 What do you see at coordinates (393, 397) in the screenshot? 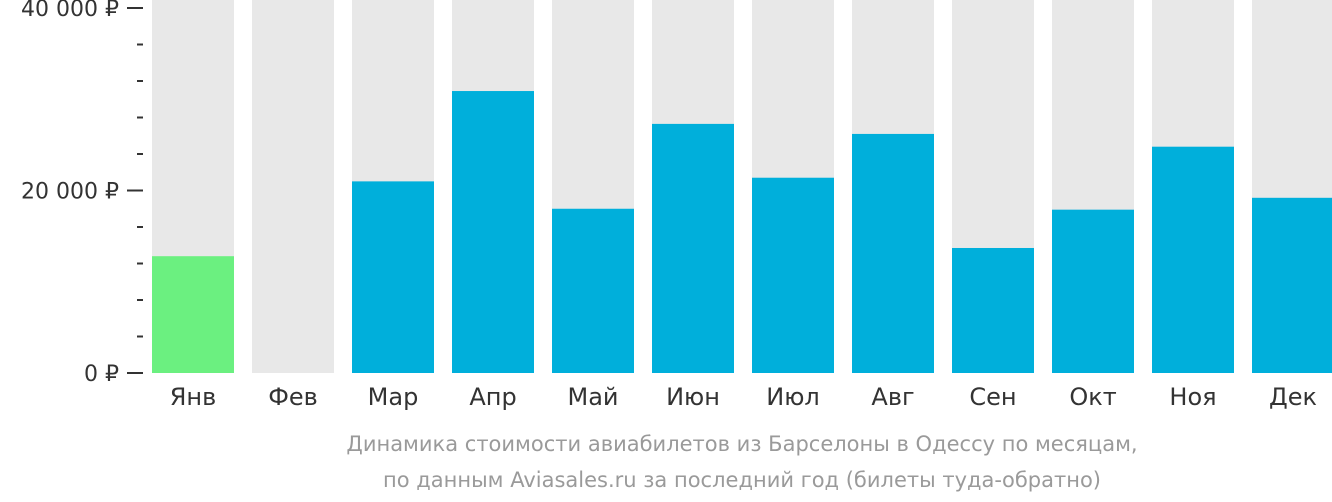
I see `x-tick-label: Мар` at bounding box center [393, 397].